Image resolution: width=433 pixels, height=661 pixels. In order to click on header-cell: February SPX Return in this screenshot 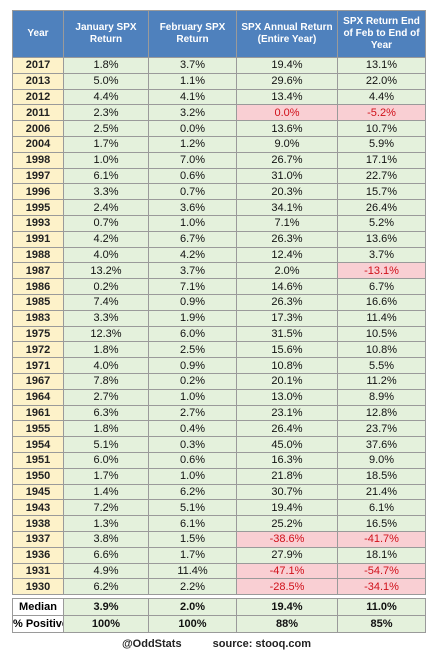, I will do `click(192, 34)`.